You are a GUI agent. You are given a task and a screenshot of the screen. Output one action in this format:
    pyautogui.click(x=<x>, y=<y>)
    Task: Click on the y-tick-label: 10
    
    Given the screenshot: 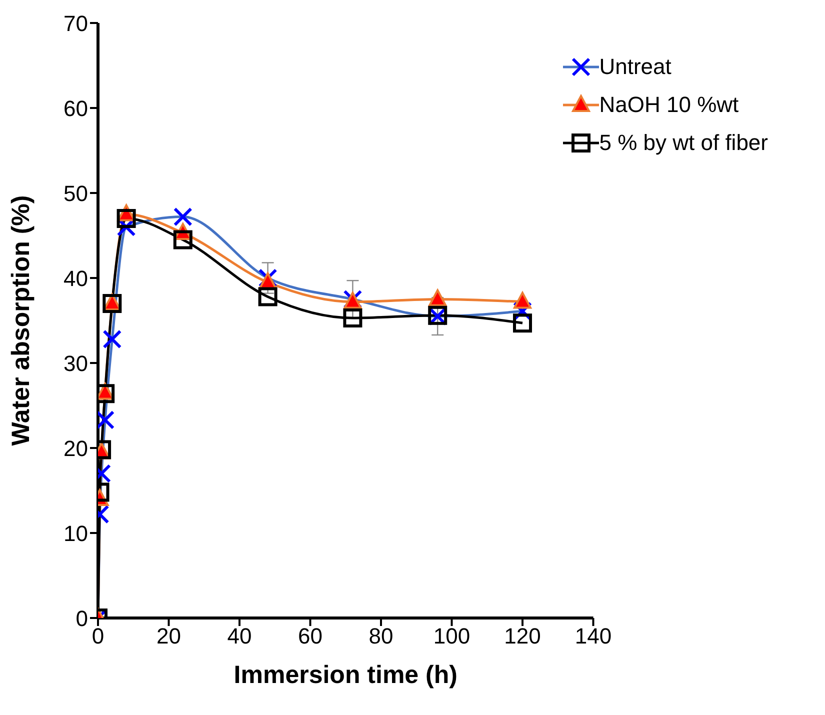 What is the action you would take?
    pyautogui.click(x=76, y=533)
    